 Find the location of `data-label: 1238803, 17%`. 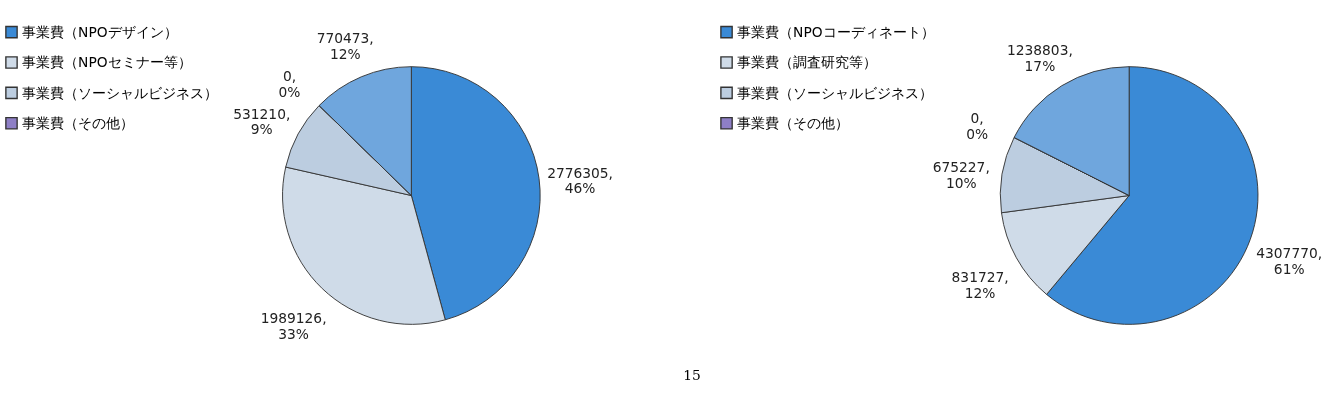

data-label: 1238803, 17% is located at coordinates (1039, 58).